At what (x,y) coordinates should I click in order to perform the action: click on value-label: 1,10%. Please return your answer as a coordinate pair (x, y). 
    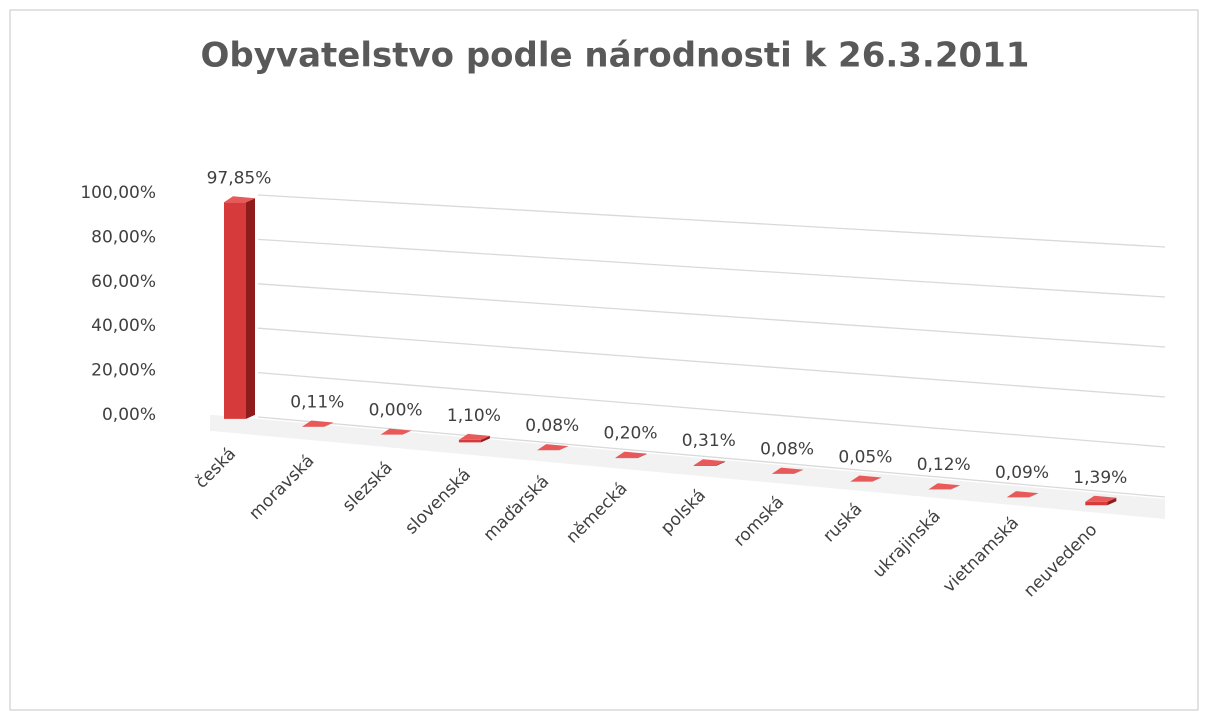
    Looking at the image, I should click on (474, 416).